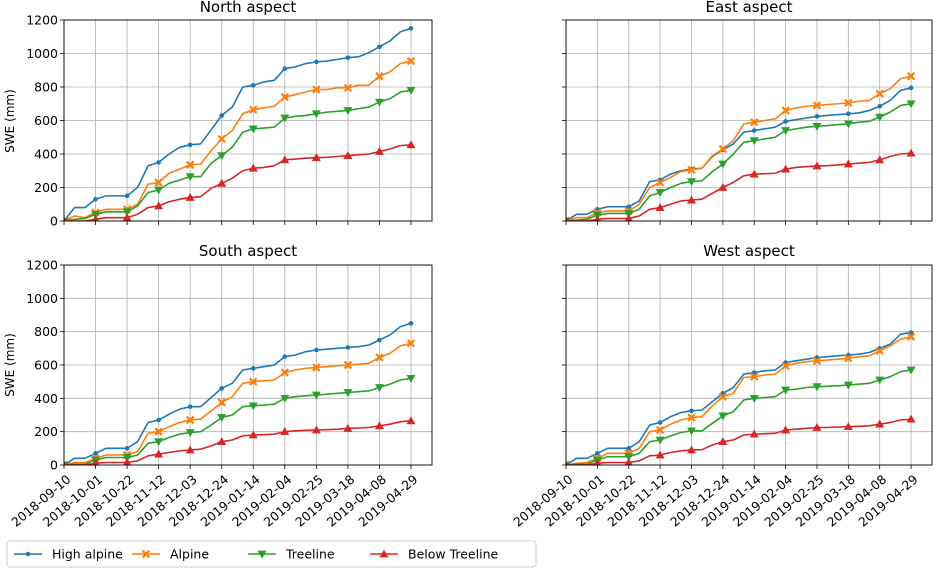 The height and width of the screenshot is (573, 938). Describe the element at coordinates (248, 8) in the screenshot. I see `panel-title: North aspect` at that location.